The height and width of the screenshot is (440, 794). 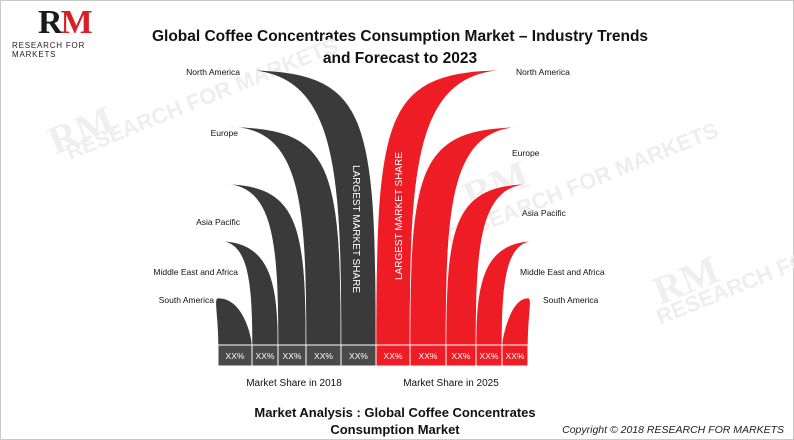 What do you see at coordinates (248, 293) in the screenshot?
I see `bar-2018-middle-east-and-africa` at bounding box center [248, 293].